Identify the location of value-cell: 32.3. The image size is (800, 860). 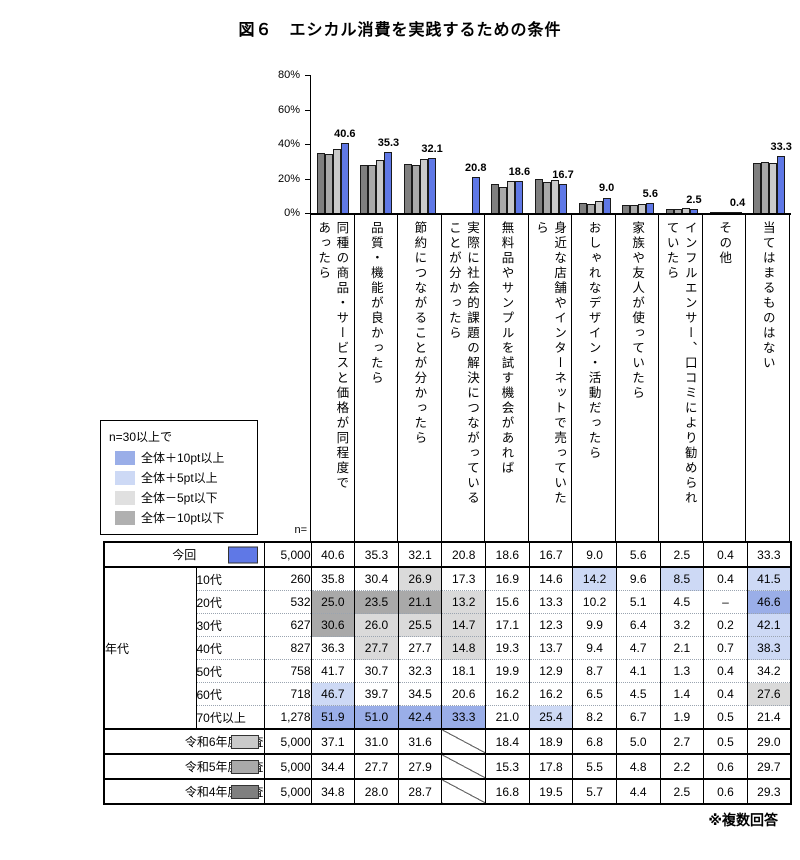
(419, 671).